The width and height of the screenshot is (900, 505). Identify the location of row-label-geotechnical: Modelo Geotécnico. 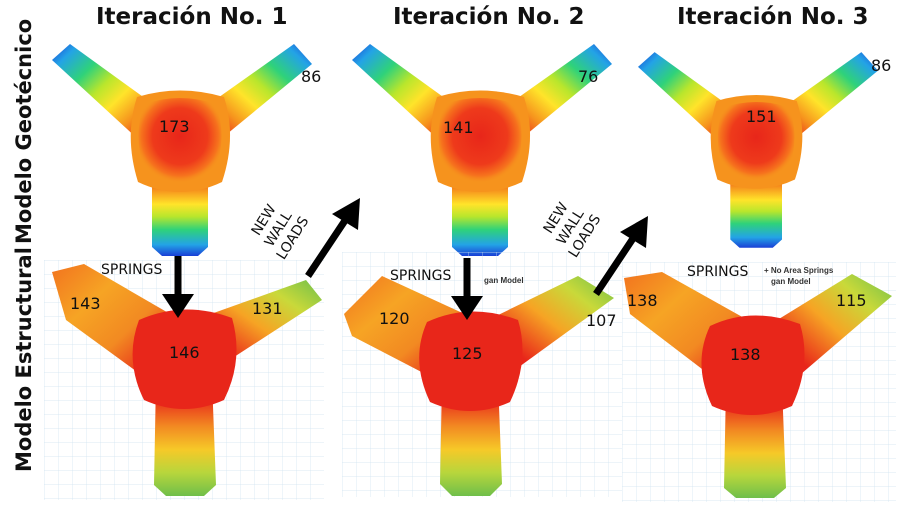
(24, 131).